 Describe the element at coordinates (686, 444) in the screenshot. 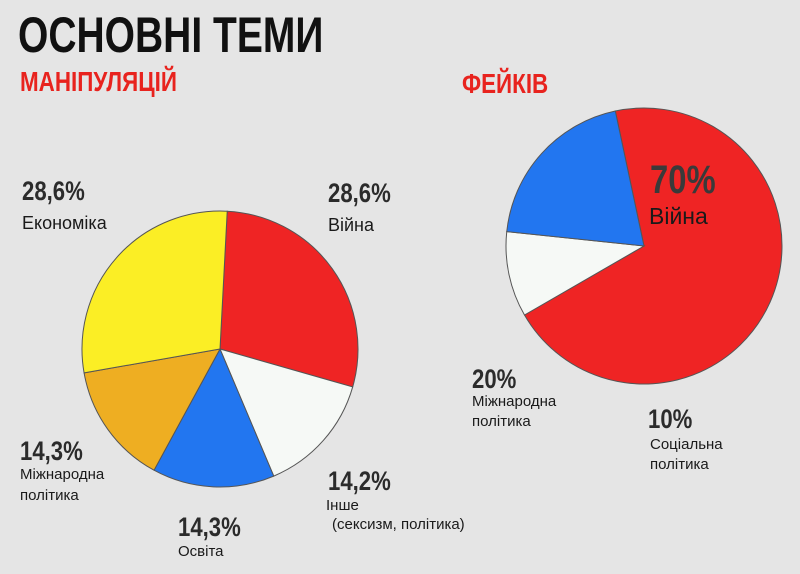

I see `slice-label-text: Соціальна` at that location.